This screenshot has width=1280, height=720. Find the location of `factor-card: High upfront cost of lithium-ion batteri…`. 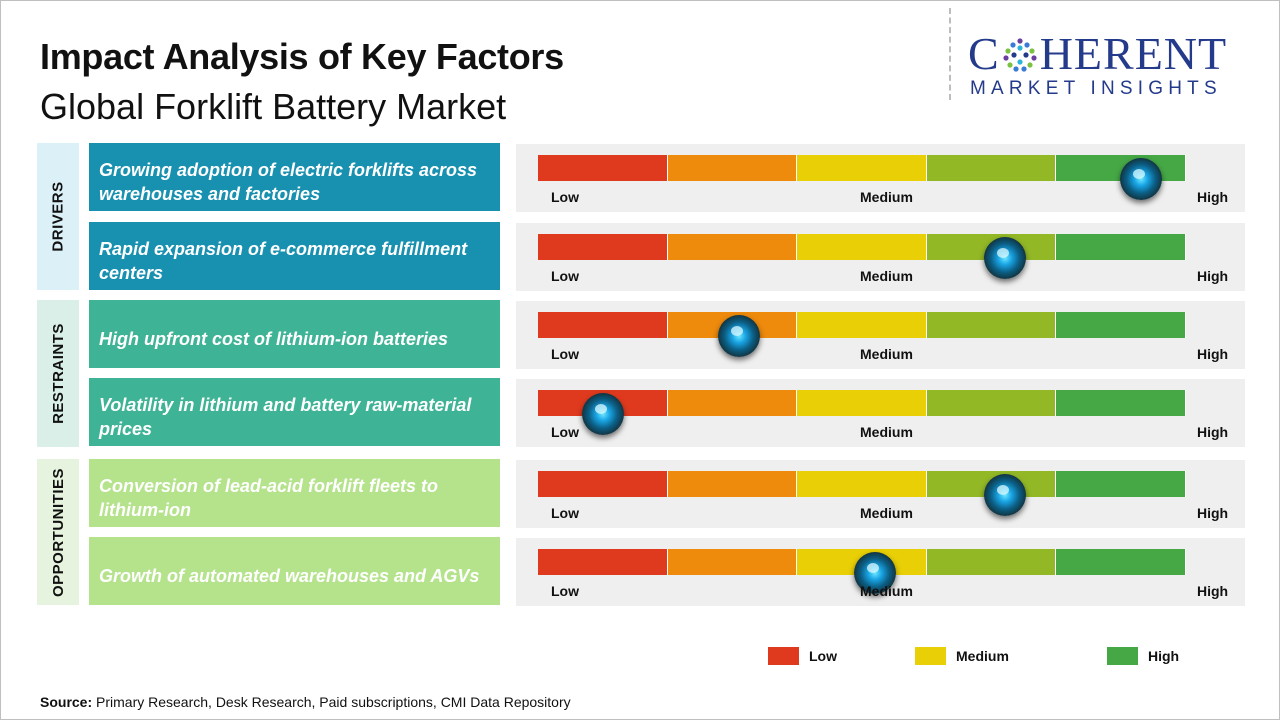

factor-card: High upfront cost of lithium-ion batteri… is located at coordinates (294, 334).